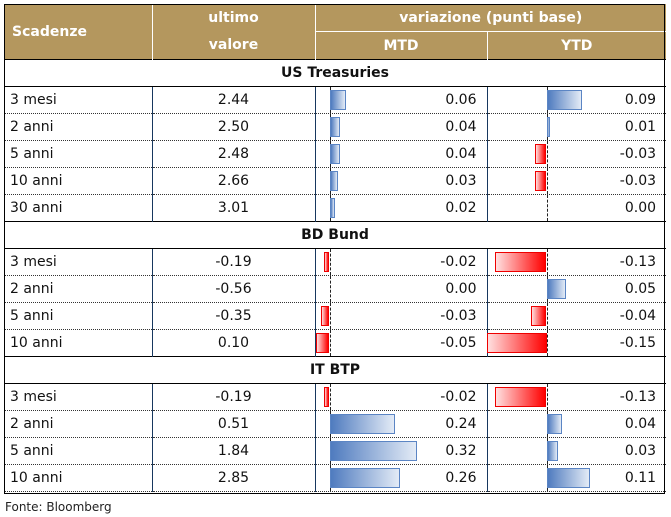 This screenshot has height=517, width=671. Describe the element at coordinates (461, 451) in the screenshot. I see `mtd-value: 0.32` at that location.